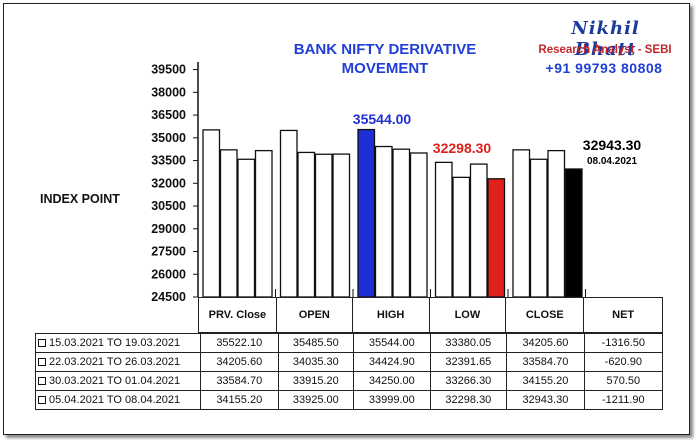 The width and height of the screenshot is (696, 440). Describe the element at coordinates (168, 92) in the screenshot. I see `y-tick-label: 38000` at that location.